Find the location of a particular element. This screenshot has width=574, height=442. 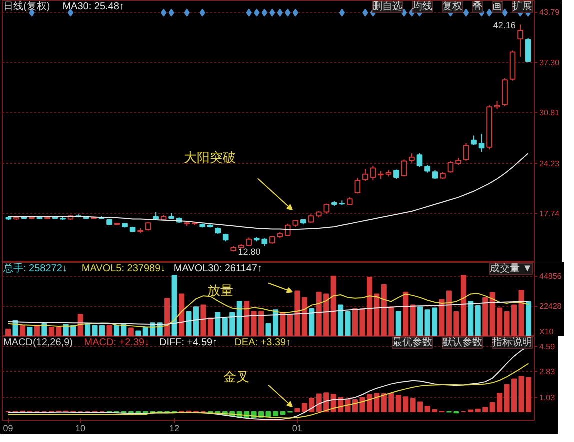

y-tick-label: 1.03 is located at coordinates (548, 397).